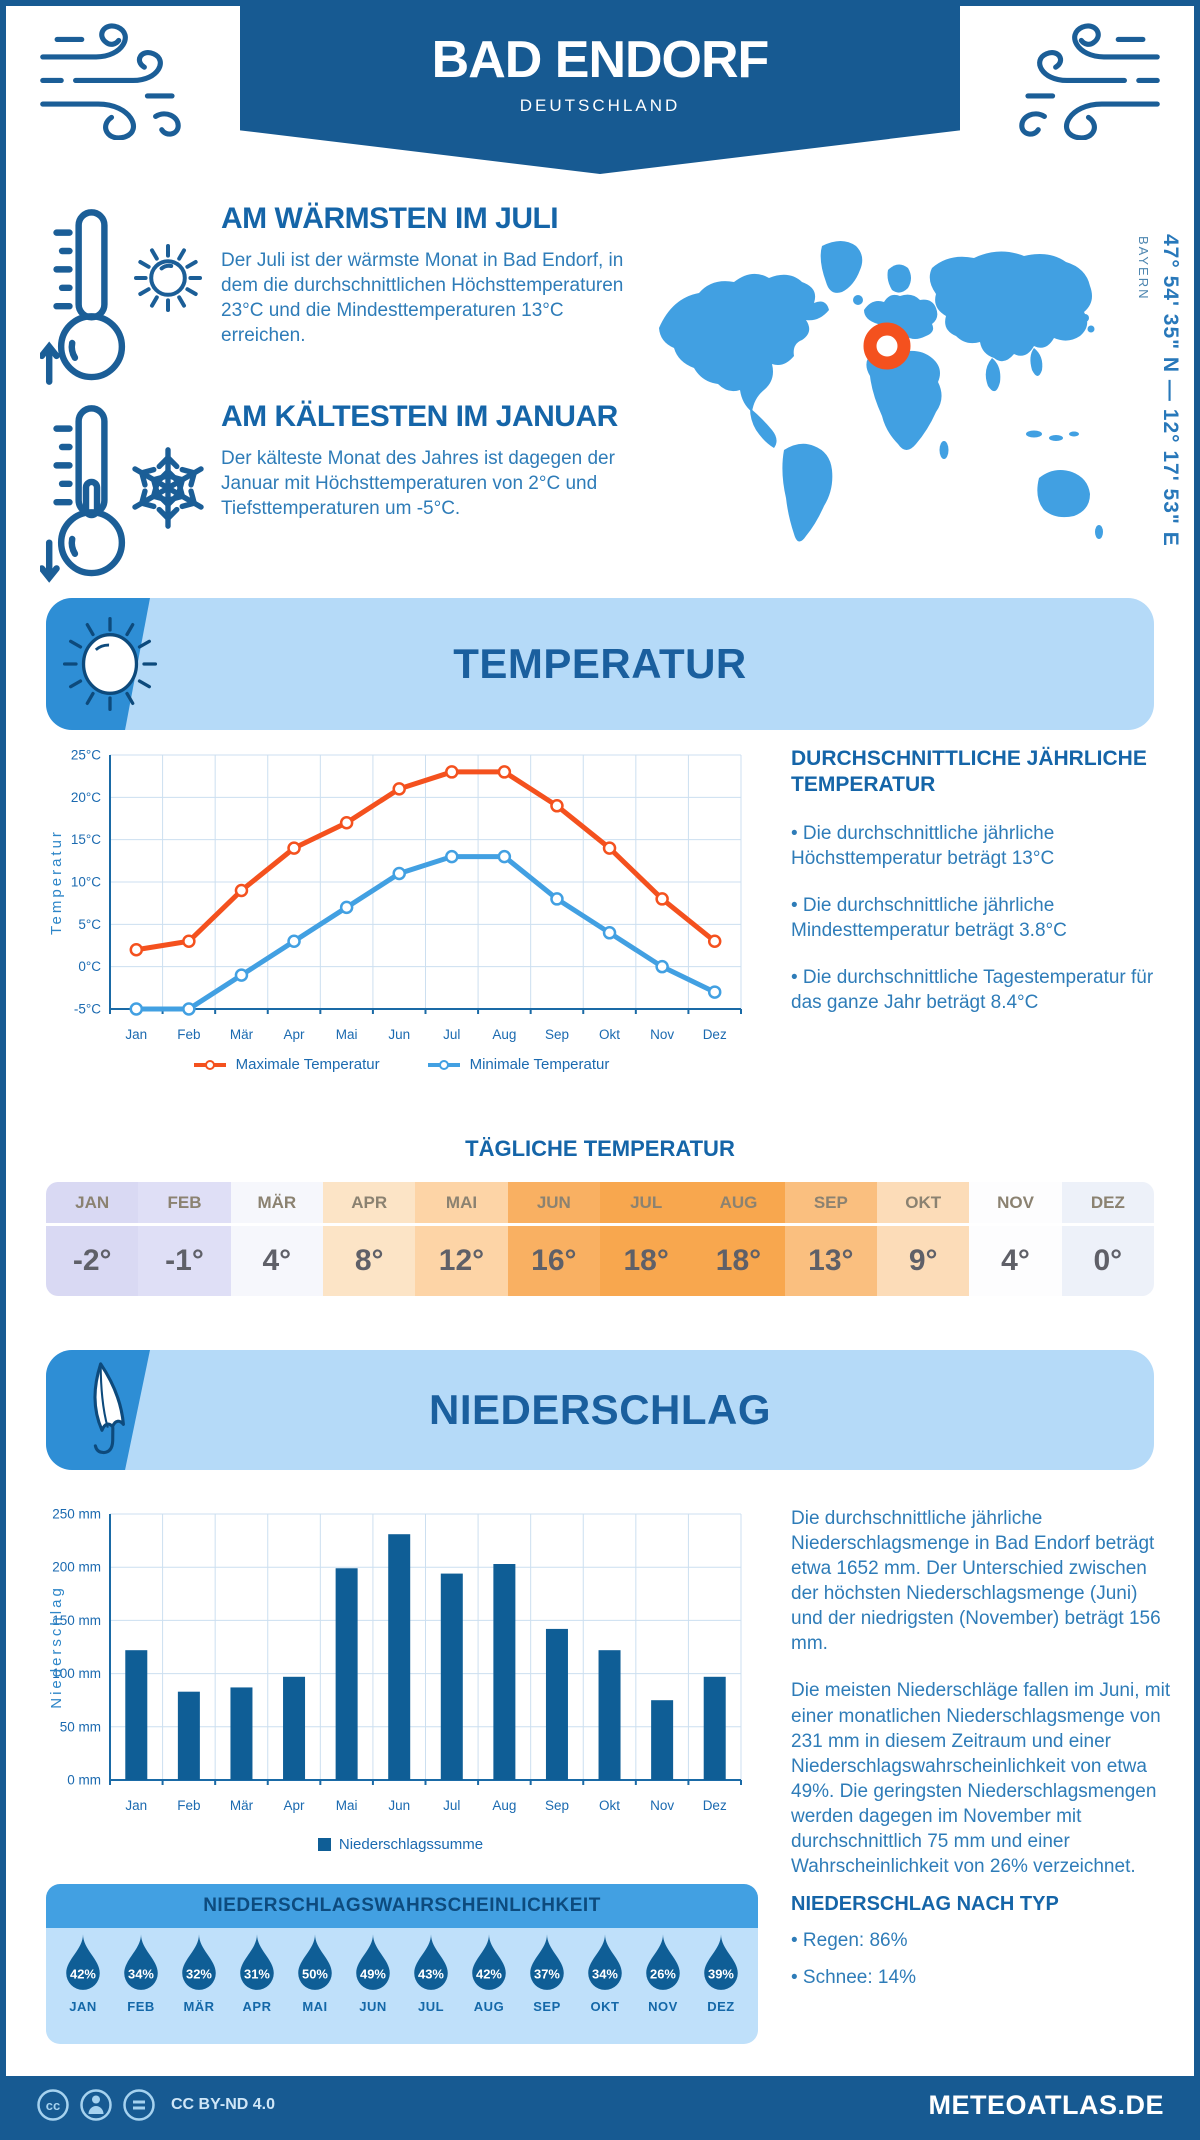  Describe the element at coordinates (461, 1204) in the screenshot. I see `daily-month-label: MAI` at that location.